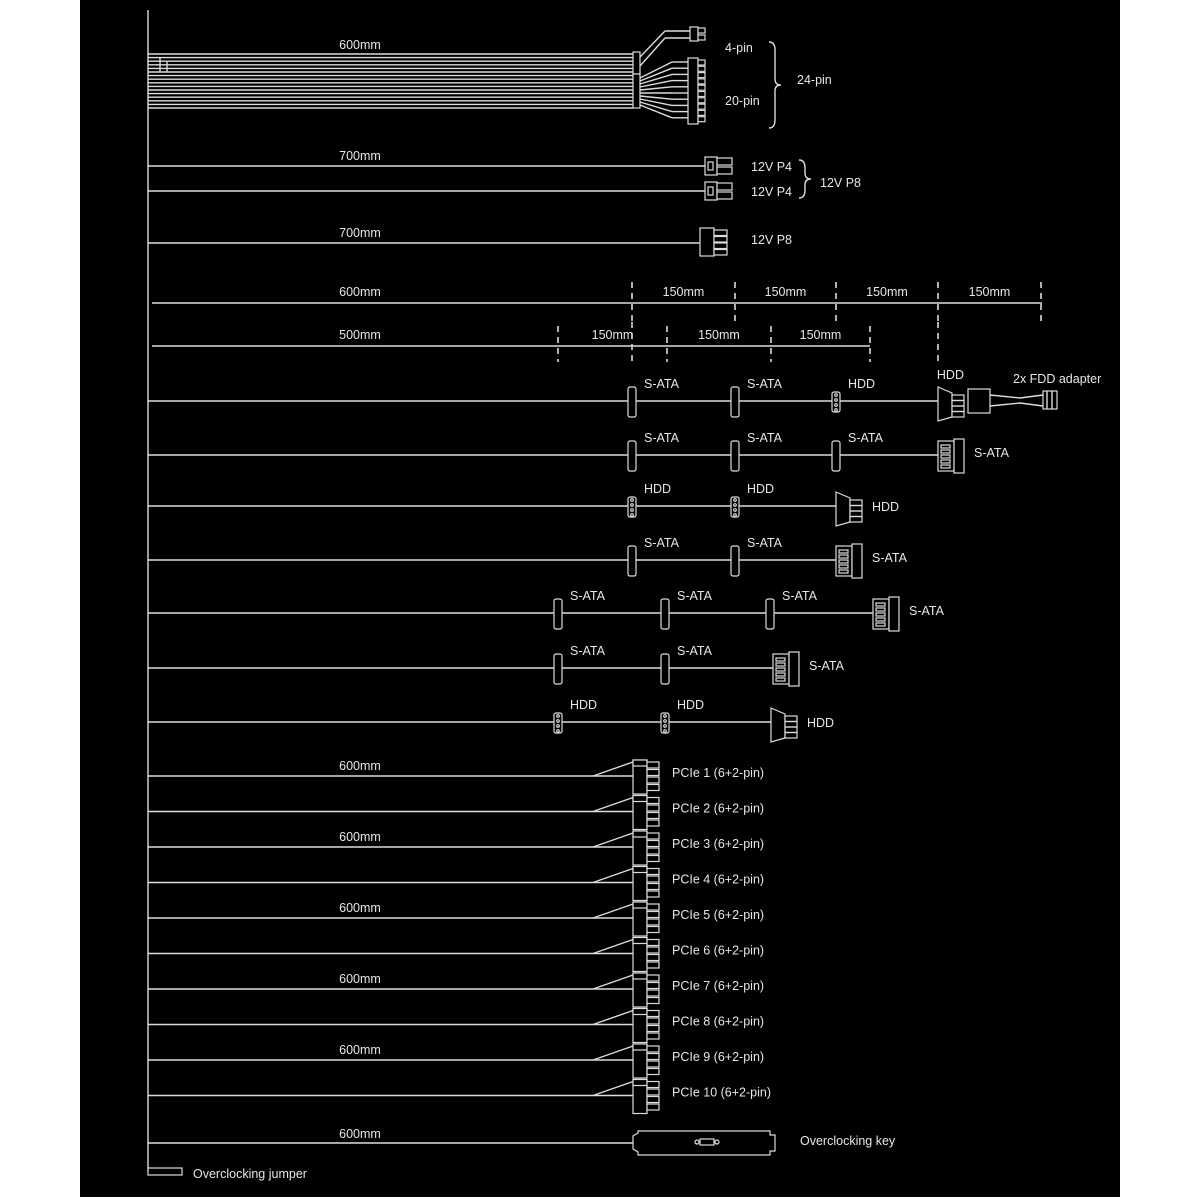 The height and width of the screenshot is (1200, 1200). What do you see at coordinates (843, 509) in the screenshot?
I see `hdd-end-connector` at bounding box center [843, 509].